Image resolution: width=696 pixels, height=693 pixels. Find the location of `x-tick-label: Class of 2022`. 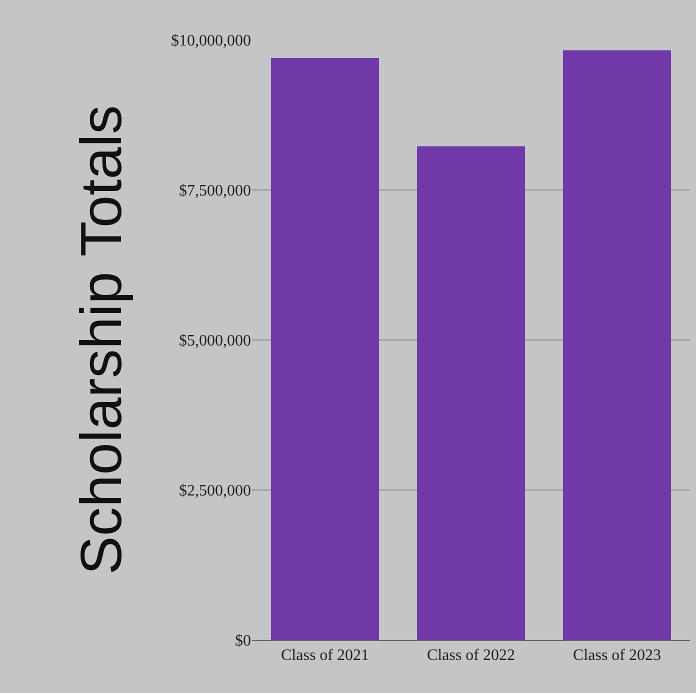

x-tick-label: Class of 2022 is located at coordinates (471, 655).